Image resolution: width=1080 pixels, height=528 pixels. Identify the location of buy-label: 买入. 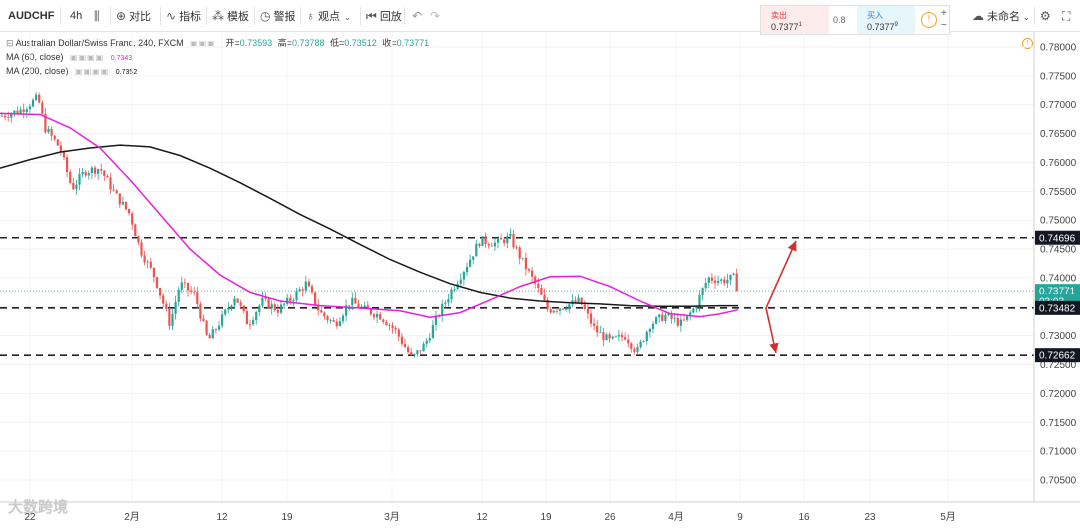
(875, 15).